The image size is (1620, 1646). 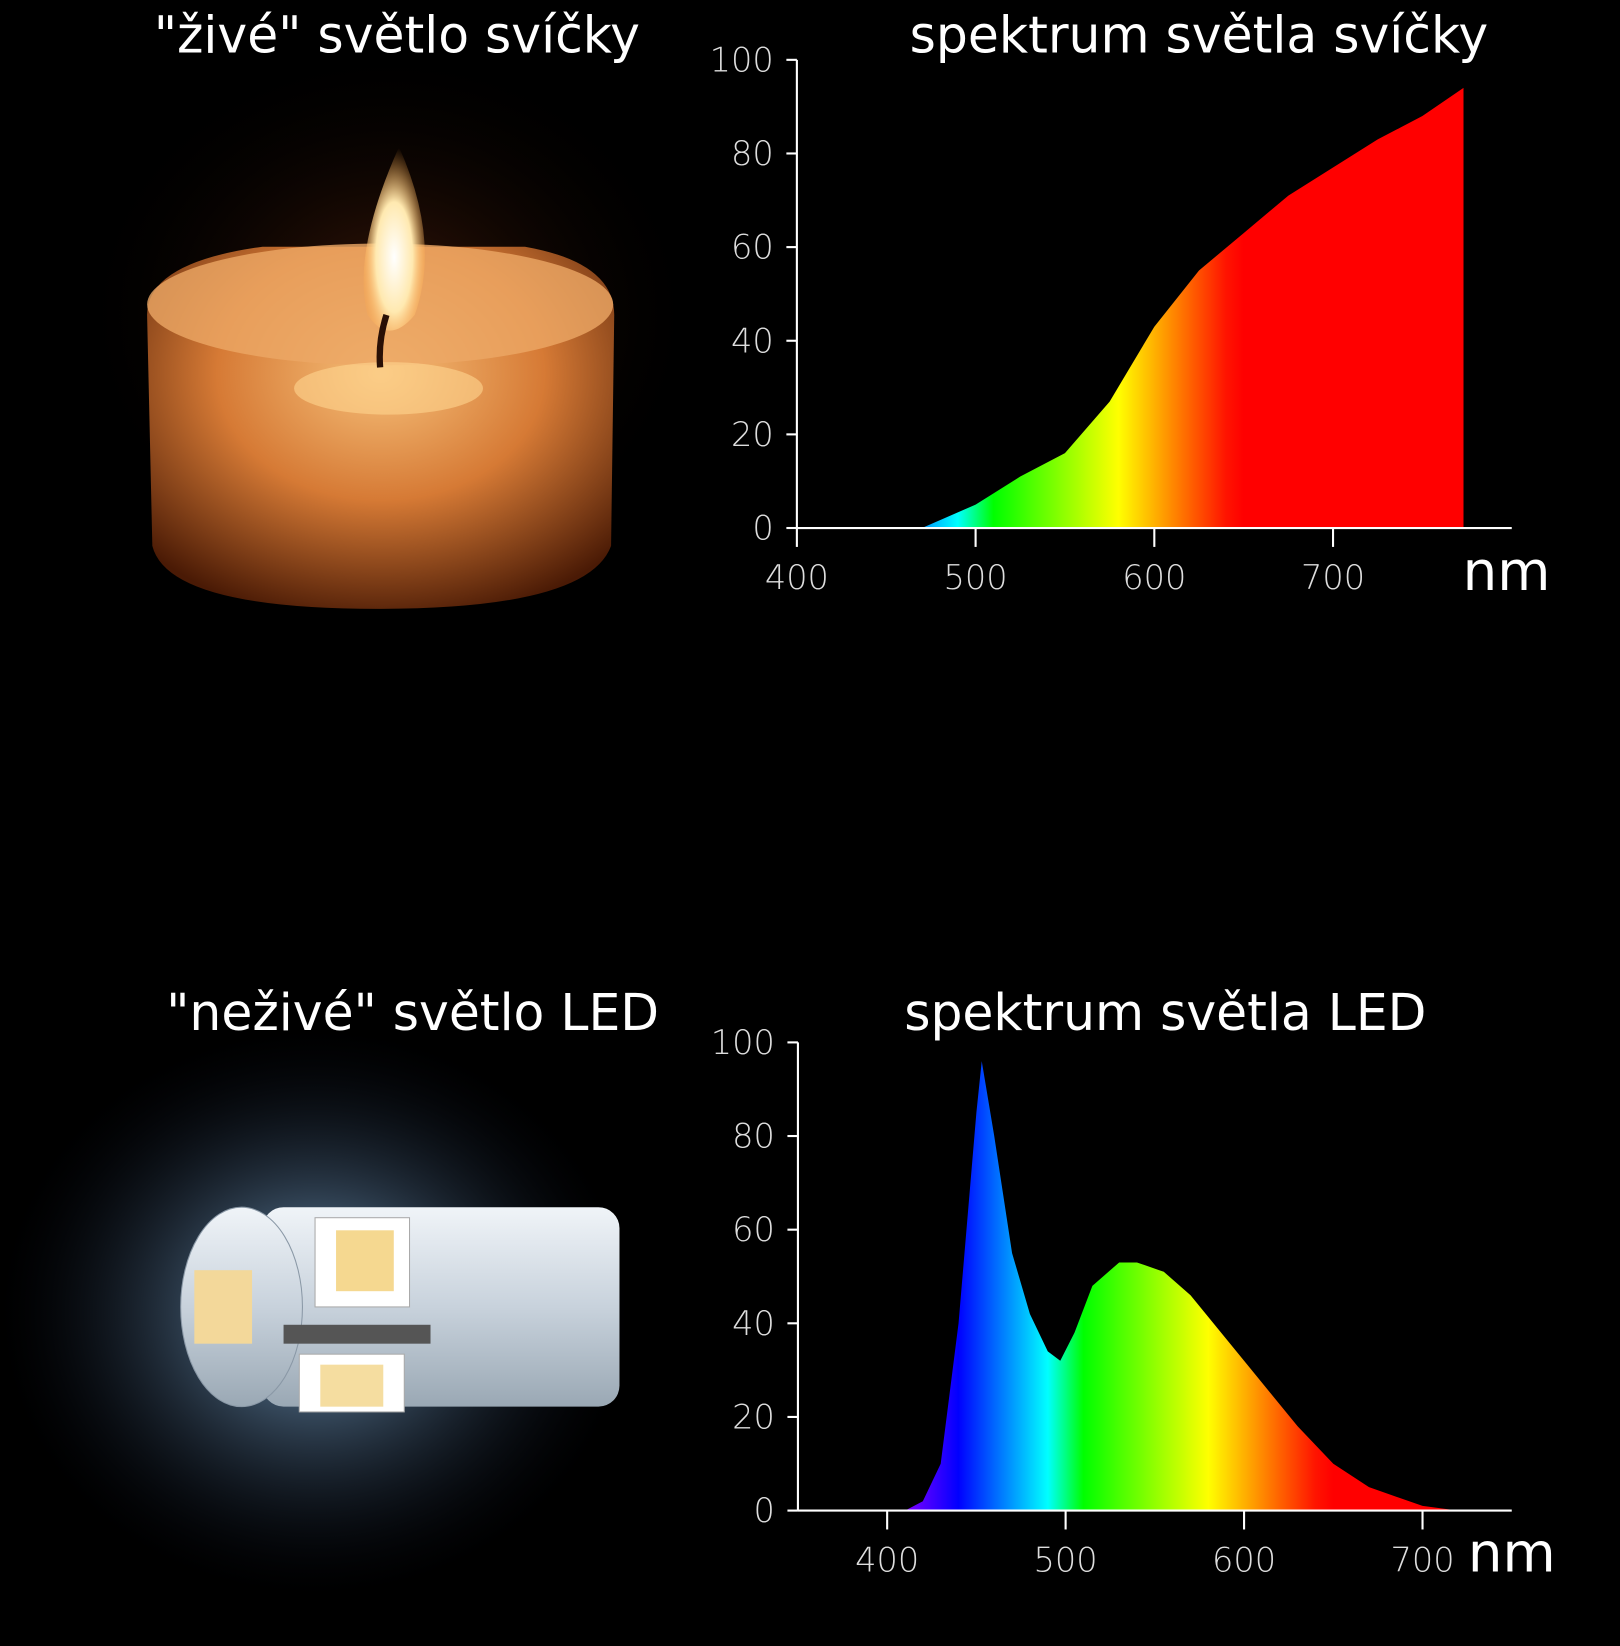 I want to click on chart-title: spektrum světla LED, so click(x=1165, y=1012).